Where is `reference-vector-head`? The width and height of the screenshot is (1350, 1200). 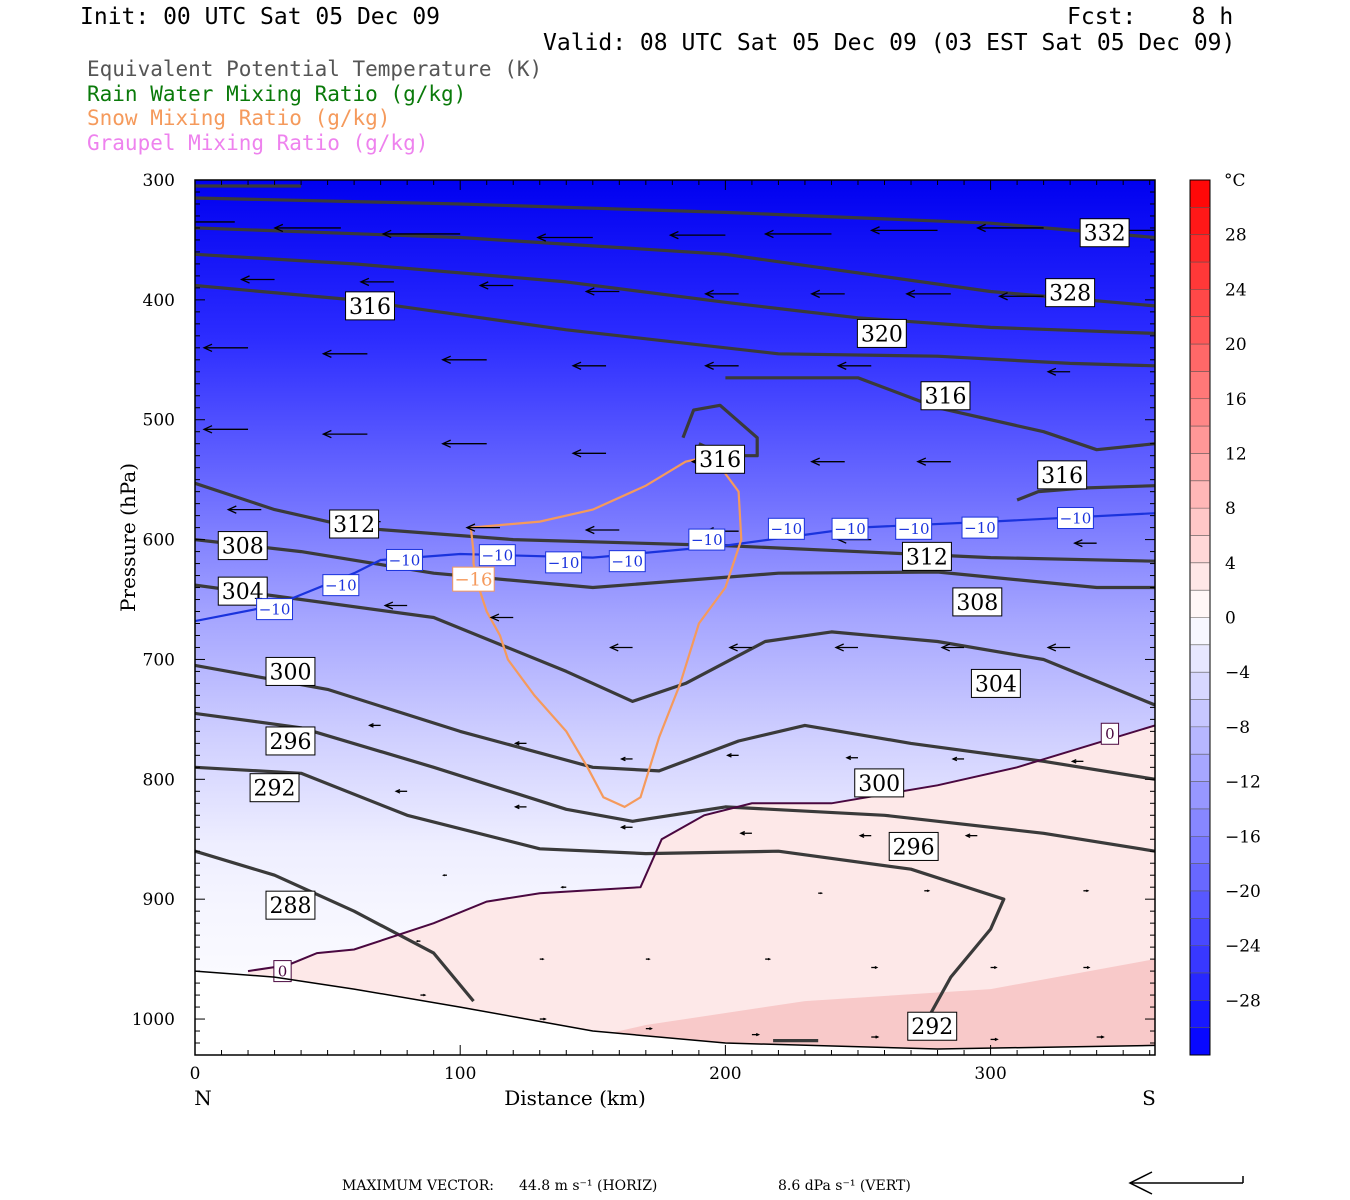 reference-vector-head is located at coordinates (1140, 1183).